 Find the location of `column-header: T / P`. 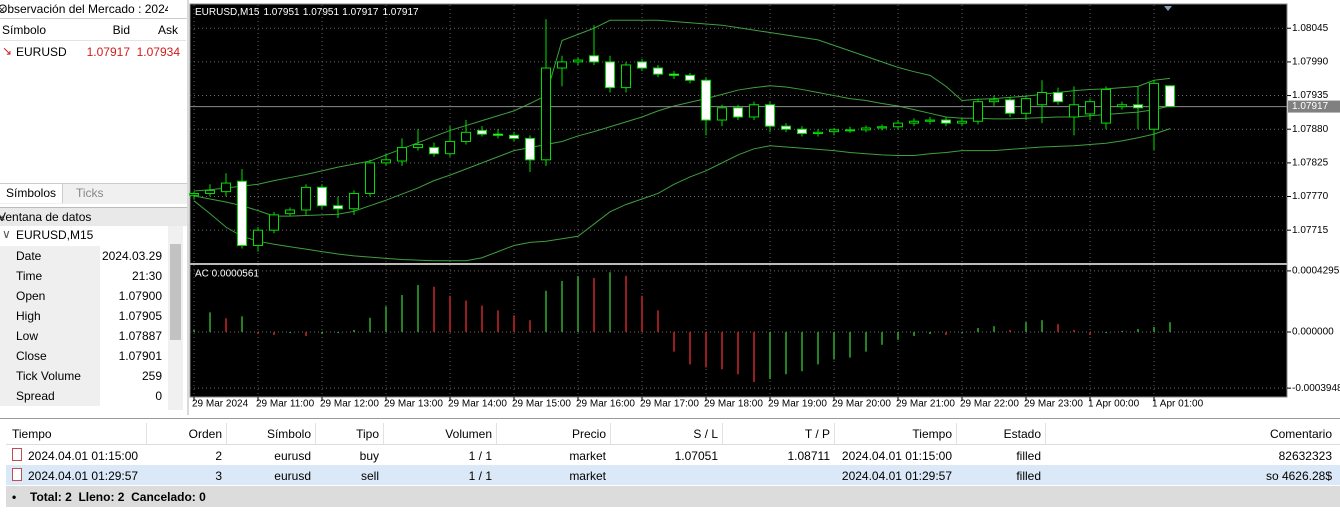

column-header: T / P is located at coordinates (817, 434).